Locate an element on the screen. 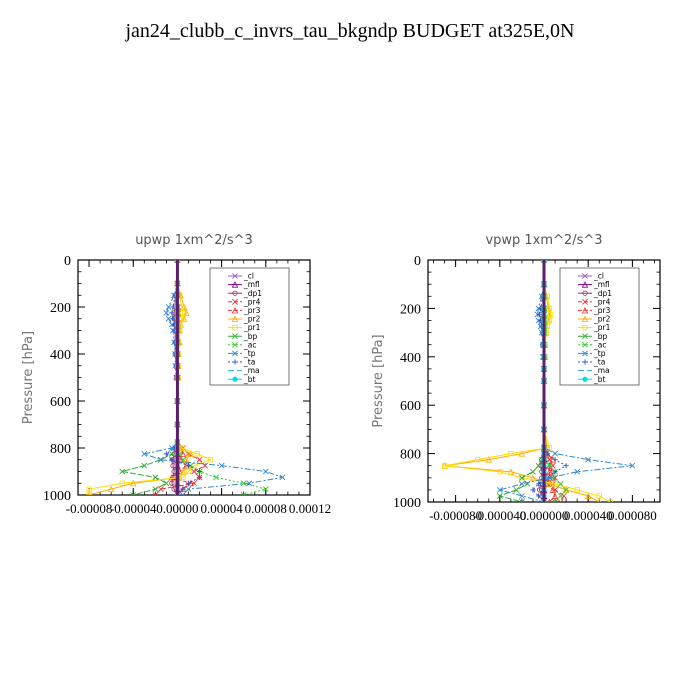 Image resolution: width=700 pixels, height=700 pixels. upwp-legend-label: _mfl is located at coordinates (251, 284).